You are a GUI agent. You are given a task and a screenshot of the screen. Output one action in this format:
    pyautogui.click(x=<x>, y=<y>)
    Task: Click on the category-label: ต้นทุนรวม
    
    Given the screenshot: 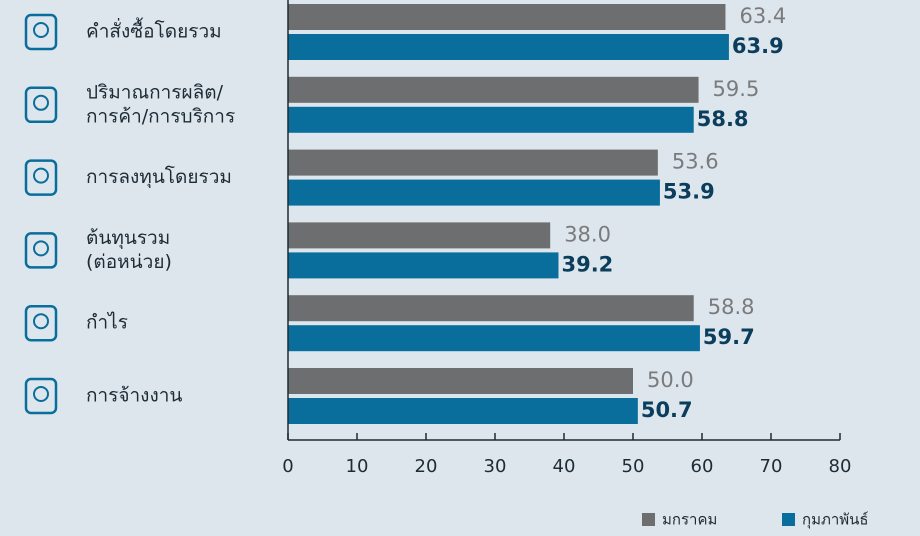 What is the action you would take?
    pyautogui.click(x=128, y=238)
    